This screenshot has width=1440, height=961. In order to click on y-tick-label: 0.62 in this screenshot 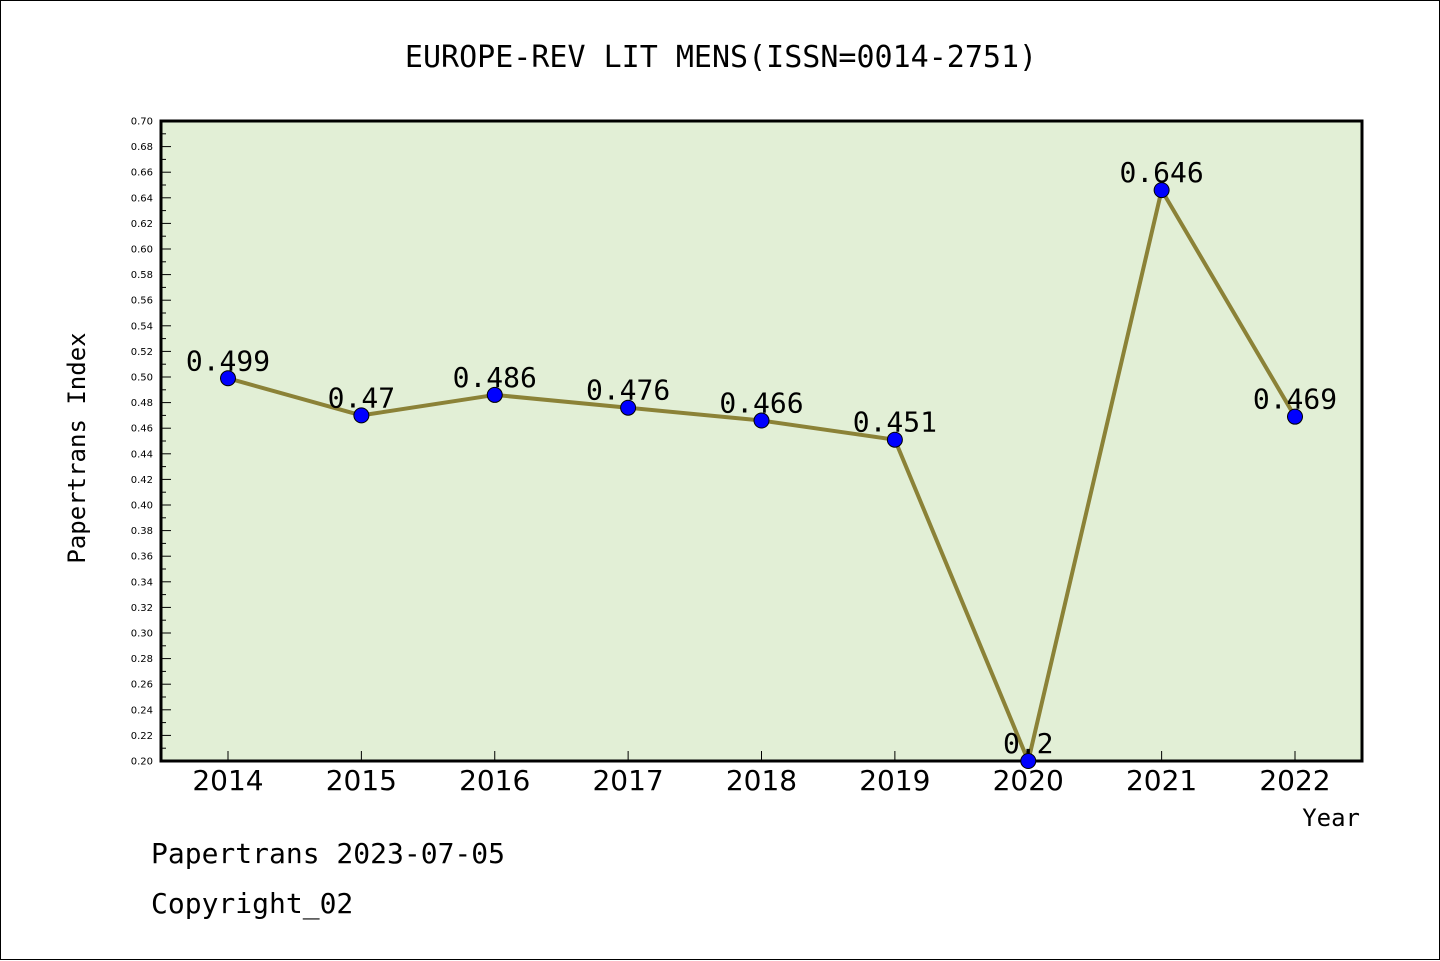, I will do `click(142, 224)`.